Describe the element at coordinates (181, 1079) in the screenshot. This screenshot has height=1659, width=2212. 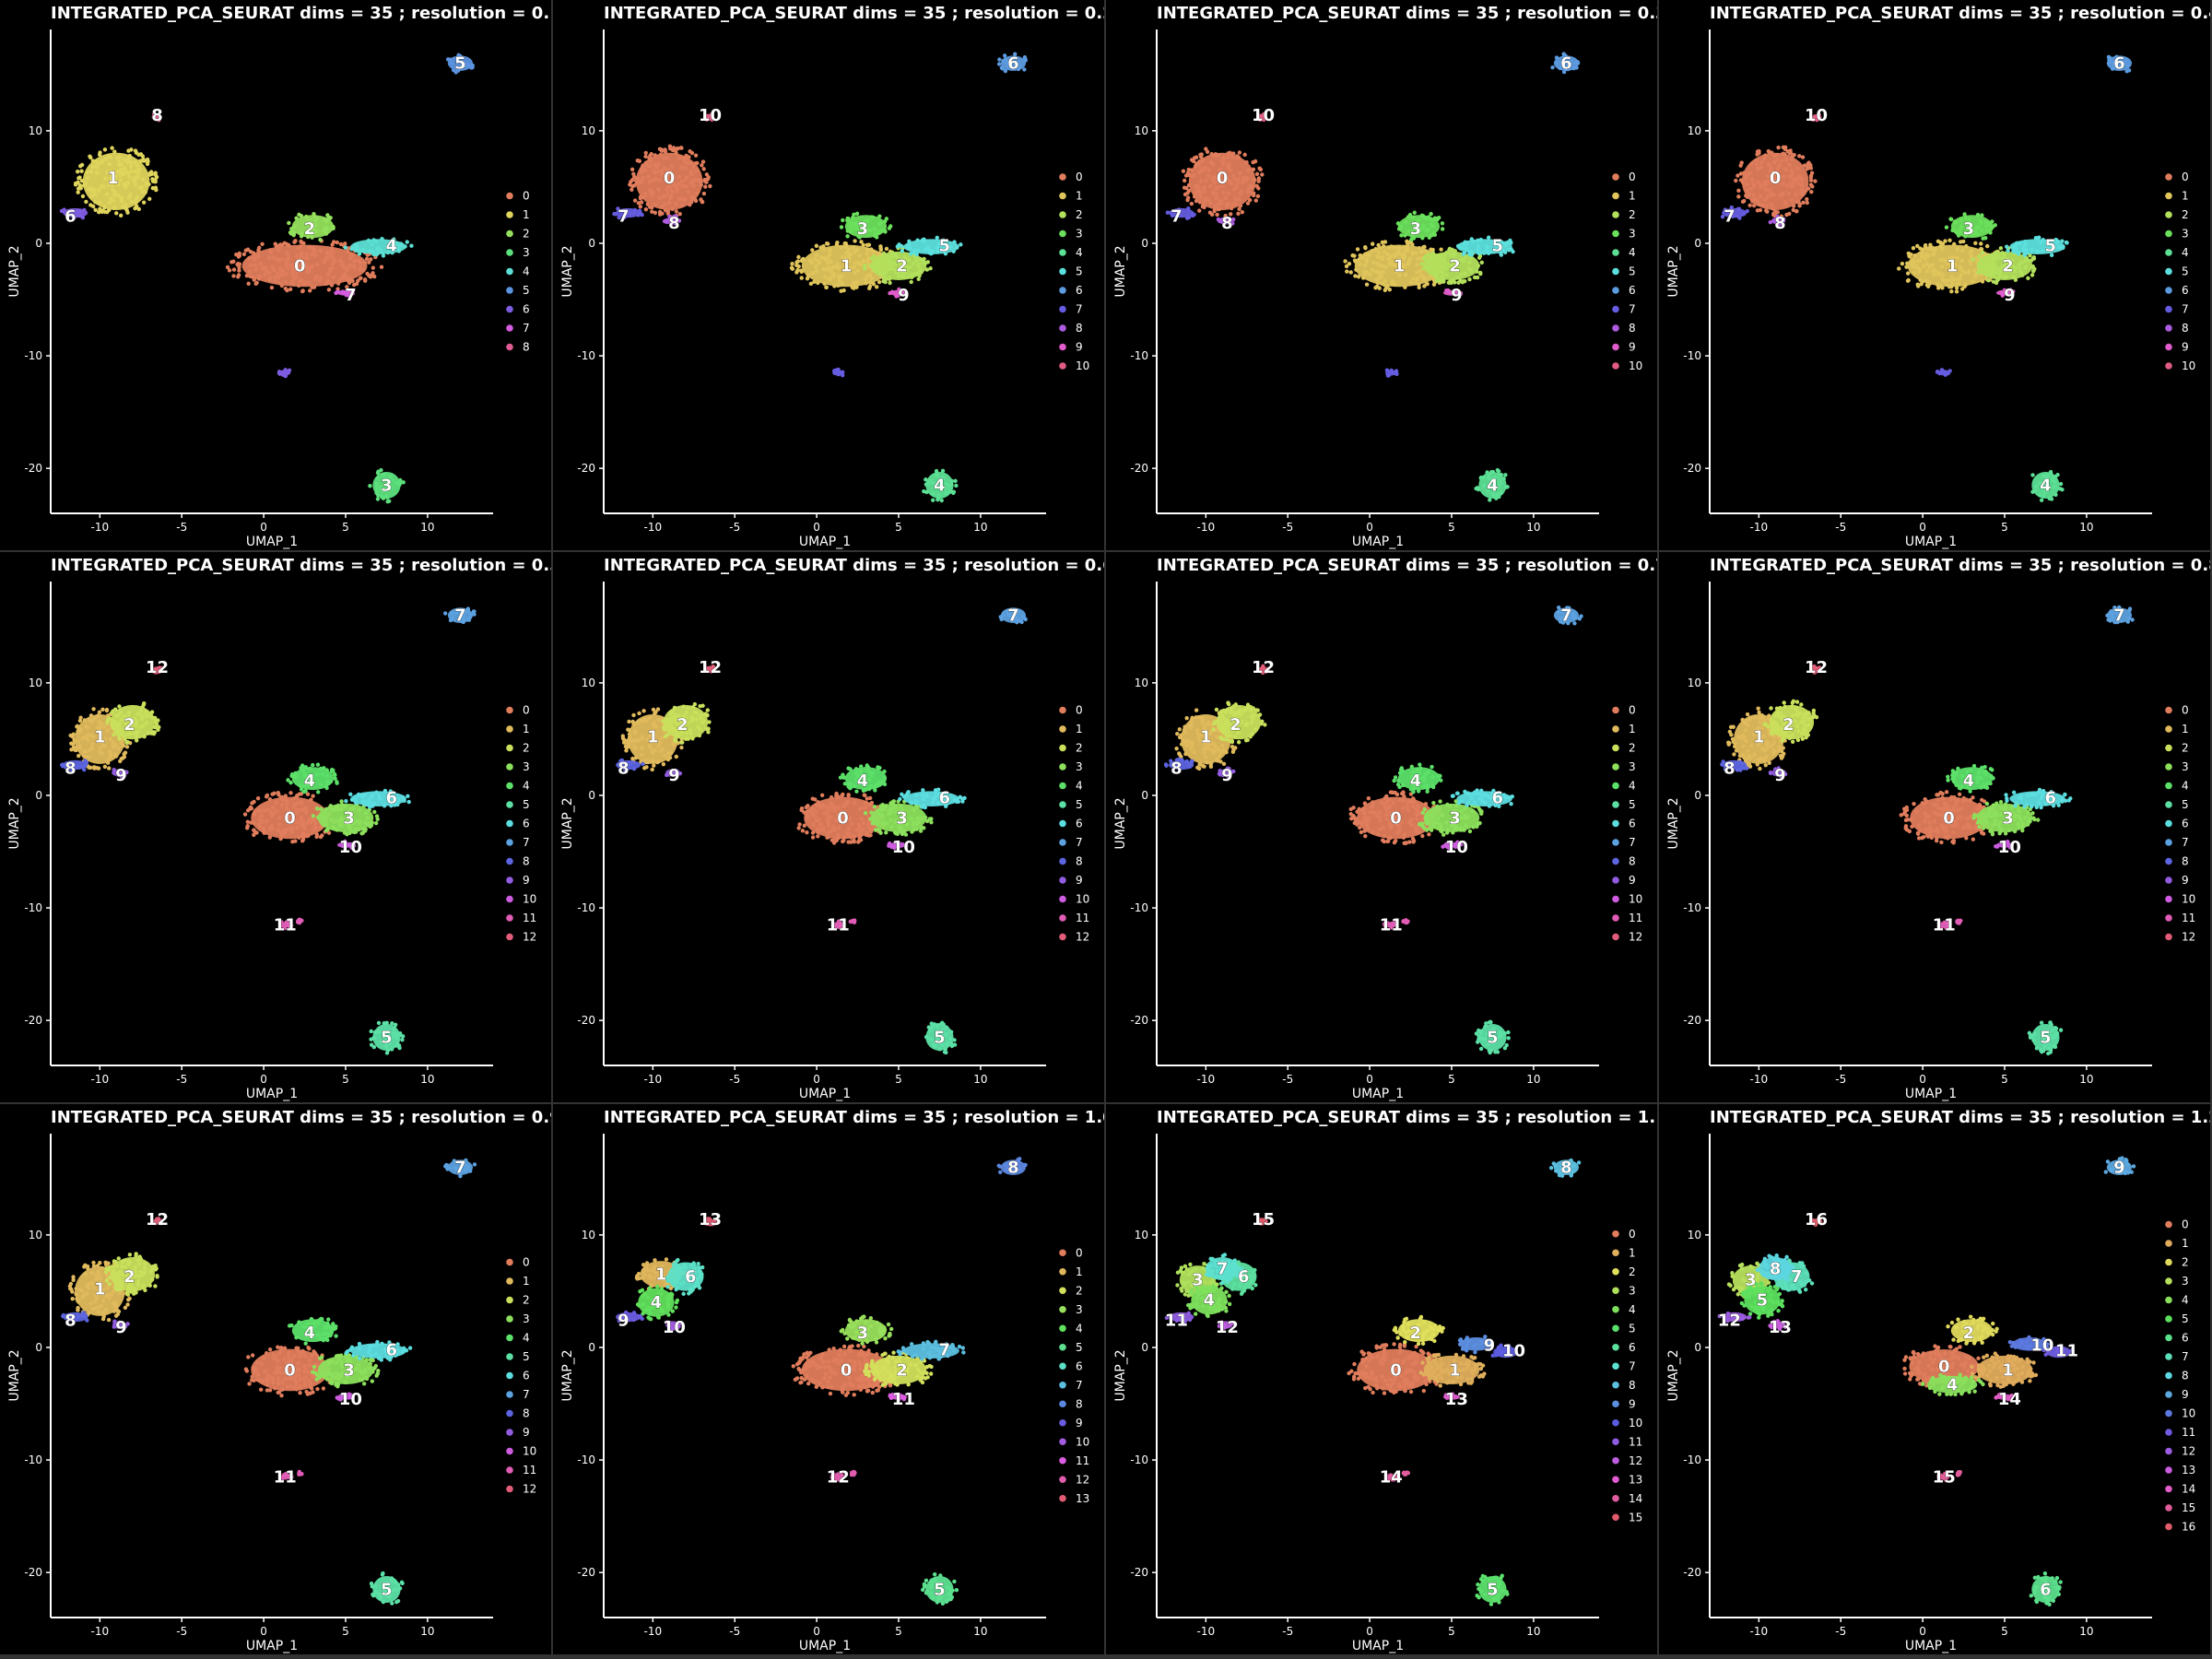
I see `x-tick-label: -5` at that location.